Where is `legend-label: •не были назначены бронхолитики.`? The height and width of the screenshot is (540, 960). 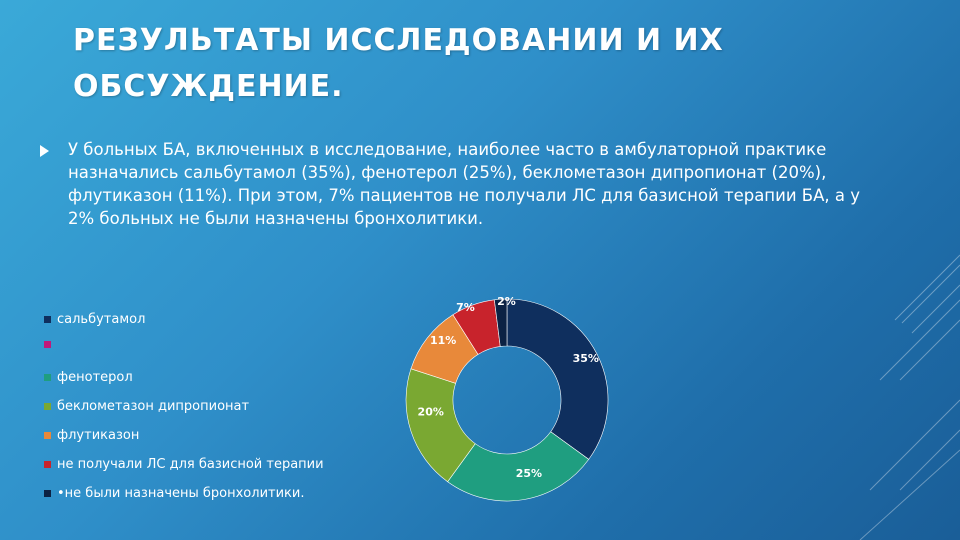
legend-label: •не были назначены бронхолитики. is located at coordinates (181, 493).